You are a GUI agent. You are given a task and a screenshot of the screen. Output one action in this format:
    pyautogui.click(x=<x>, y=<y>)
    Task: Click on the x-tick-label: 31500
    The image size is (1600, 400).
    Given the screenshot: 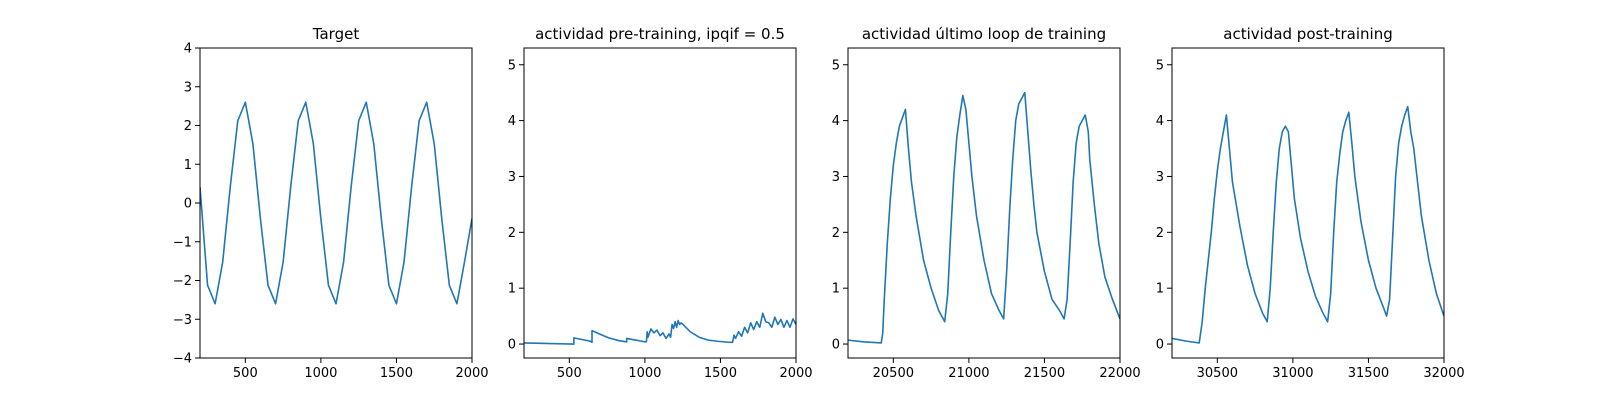 What is the action you would take?
    pyautogui.click(x=1368, y=373)
    